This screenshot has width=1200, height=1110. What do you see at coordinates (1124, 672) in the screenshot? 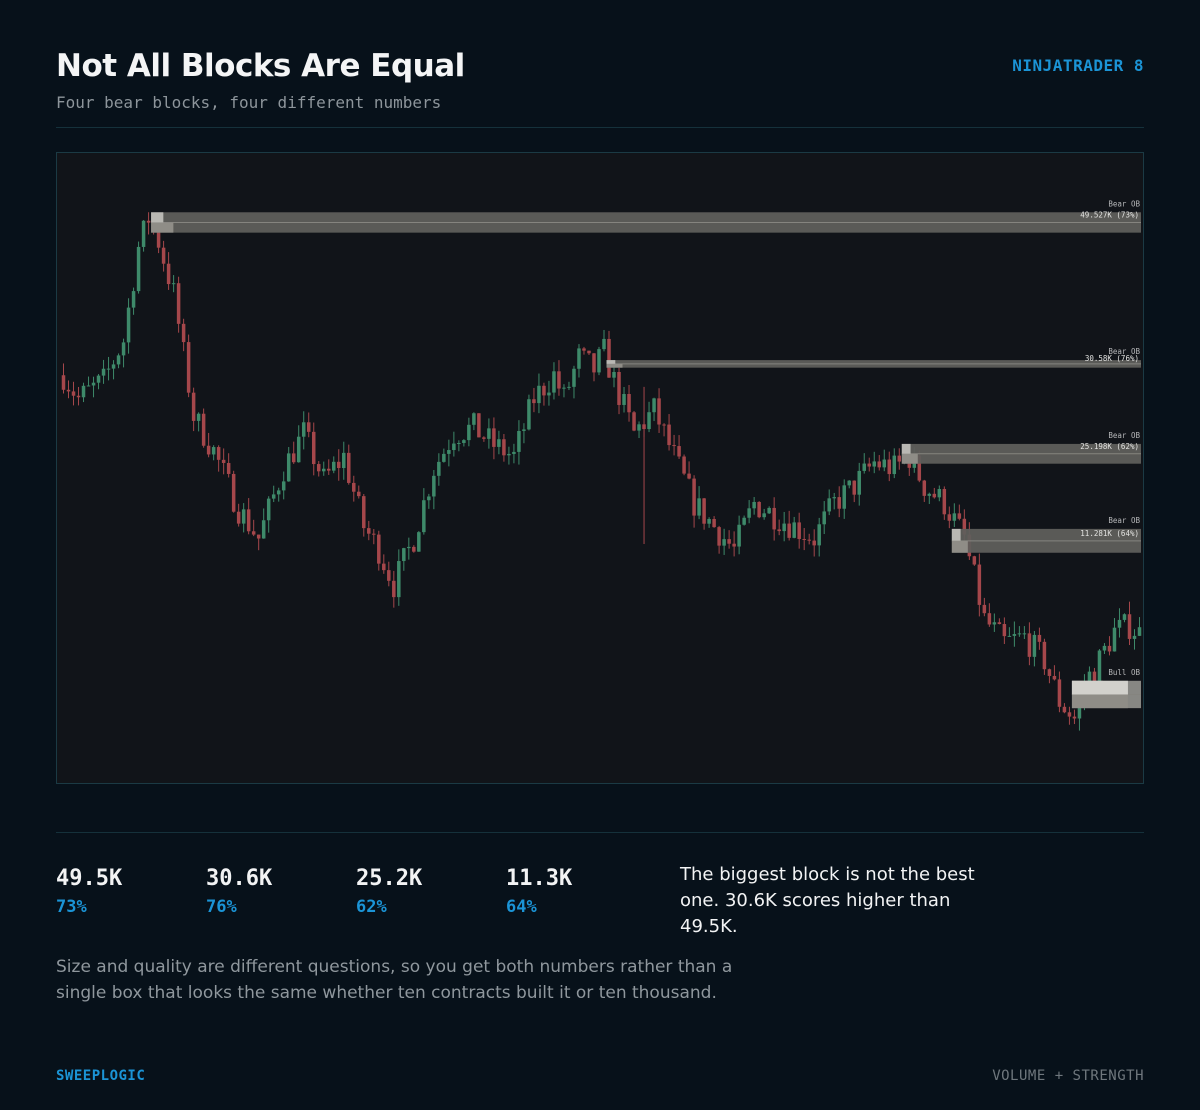
I see `block-label: Bull OB` at bounding box center [1124, 672].